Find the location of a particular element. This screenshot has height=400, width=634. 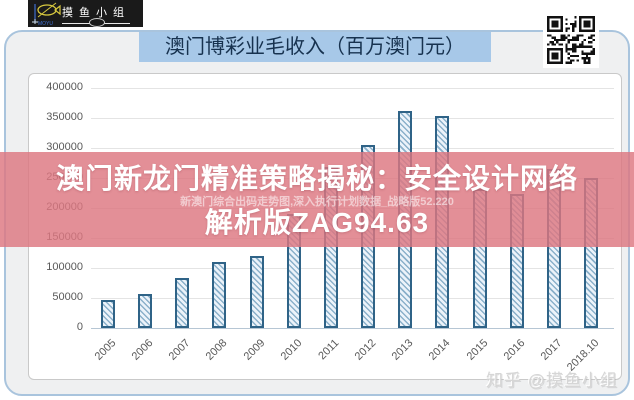

overlay-subtext: 新澳门综合出码走势图,深入执行计划数据_战略版52.220 is located at coordinates (317, 202).